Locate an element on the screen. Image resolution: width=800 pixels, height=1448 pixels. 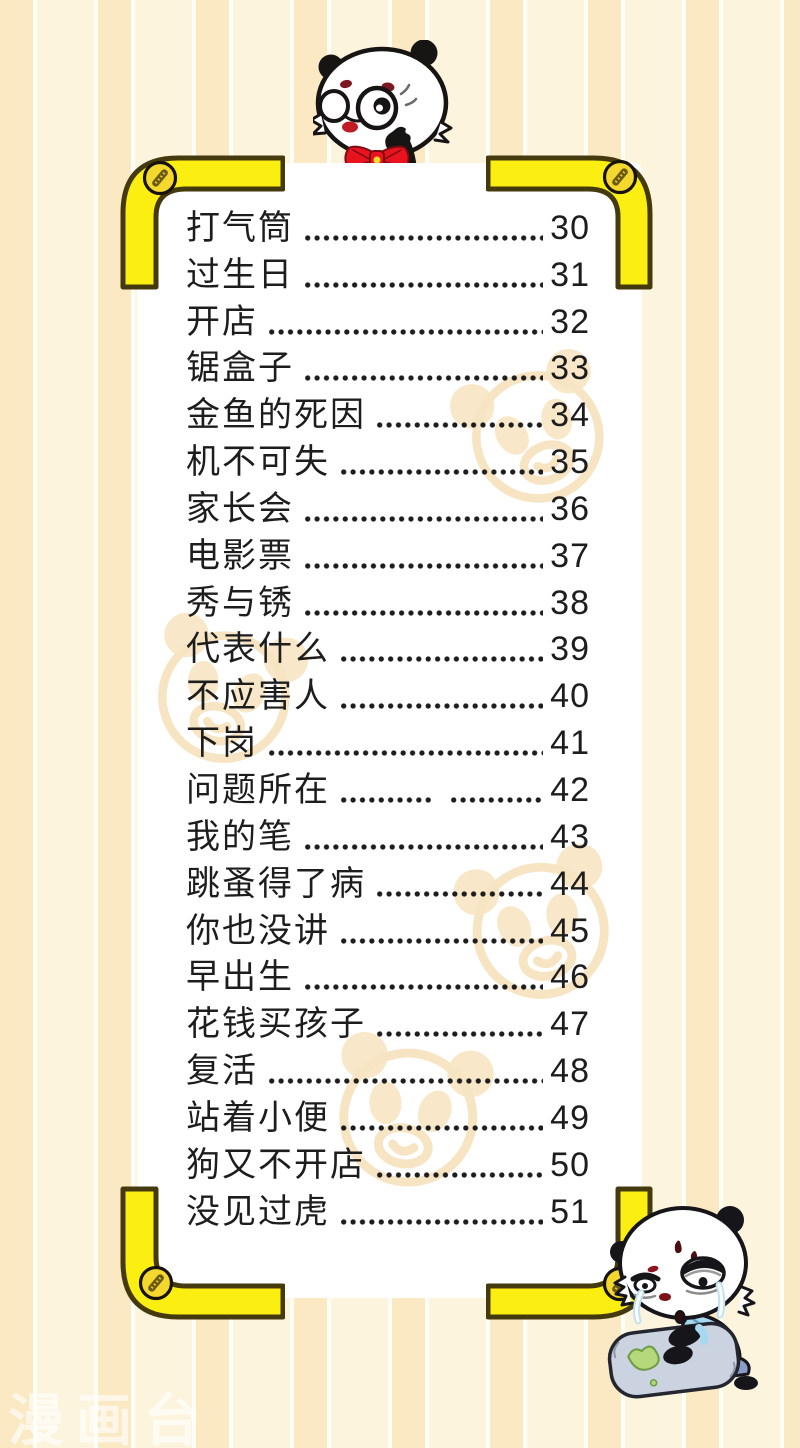
panda-foot is located at coordinates (746, 1383).